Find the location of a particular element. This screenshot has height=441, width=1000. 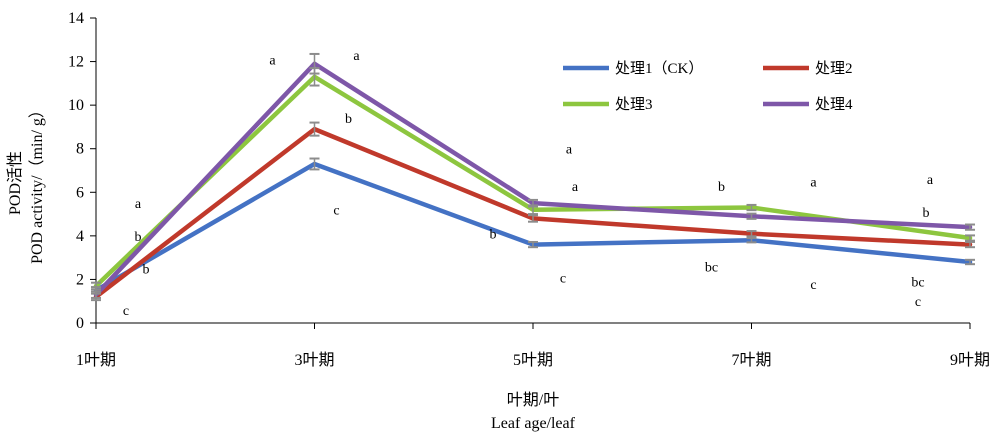

x-tick-label: 5叶期 is located at coordinates (533, 360).